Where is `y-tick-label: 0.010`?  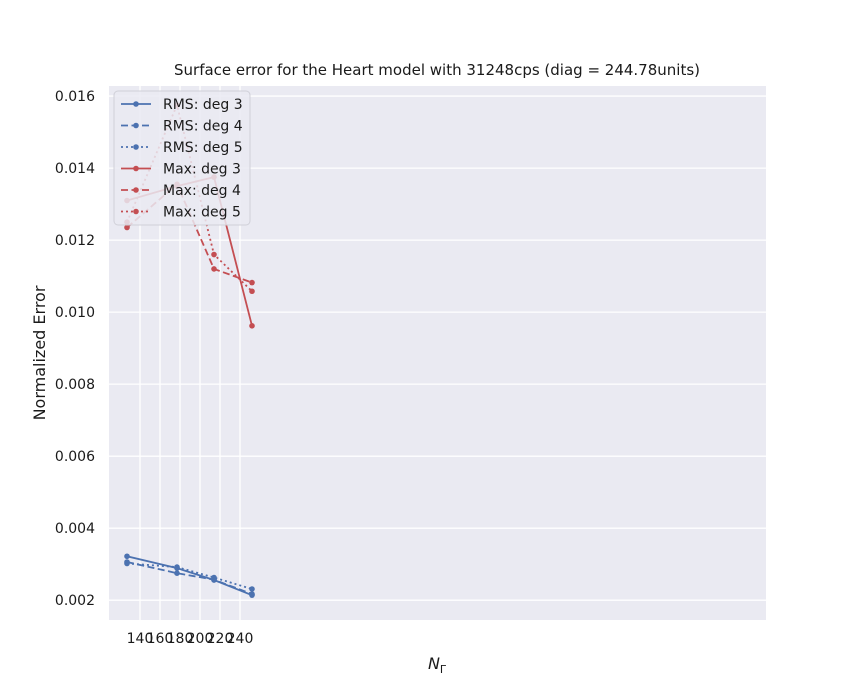 y-tick-label: 0.010 is located at coordinates (75, 313).